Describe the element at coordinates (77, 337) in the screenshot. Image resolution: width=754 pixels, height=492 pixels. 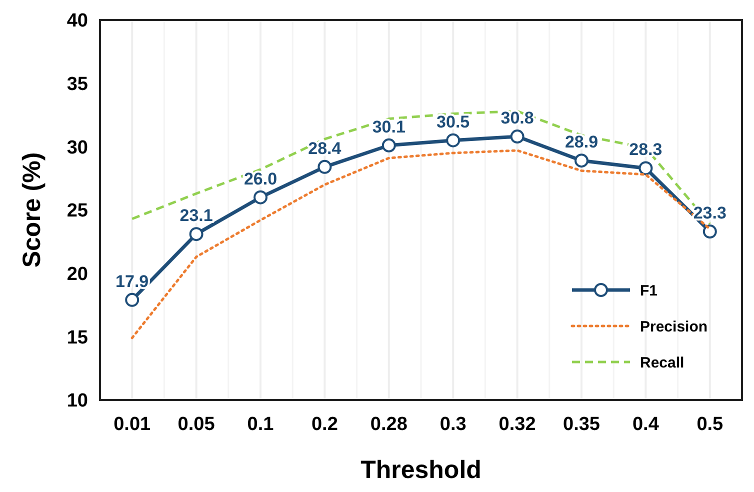
I see `y-tick-label: 15` at that location.